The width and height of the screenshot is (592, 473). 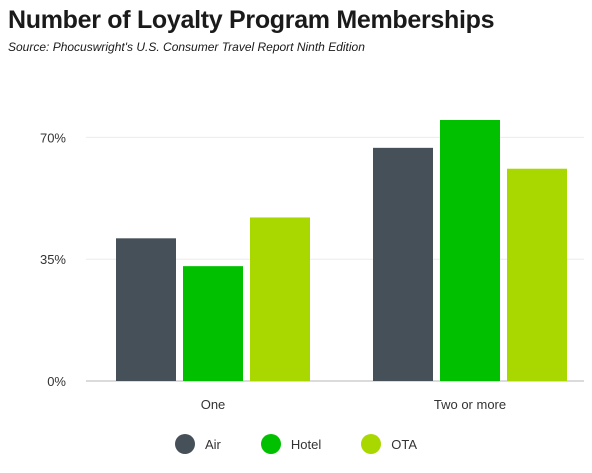 I want to click on y-tick-label: 0%, so click(x=56, y=381).